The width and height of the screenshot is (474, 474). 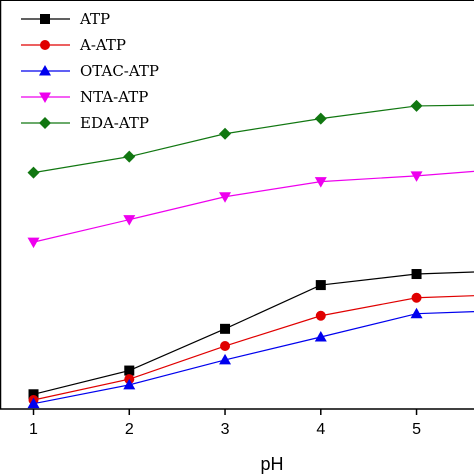 I want to click on legend-label-otac-atp: OTAC-ATP, so click(x=119, y=71).